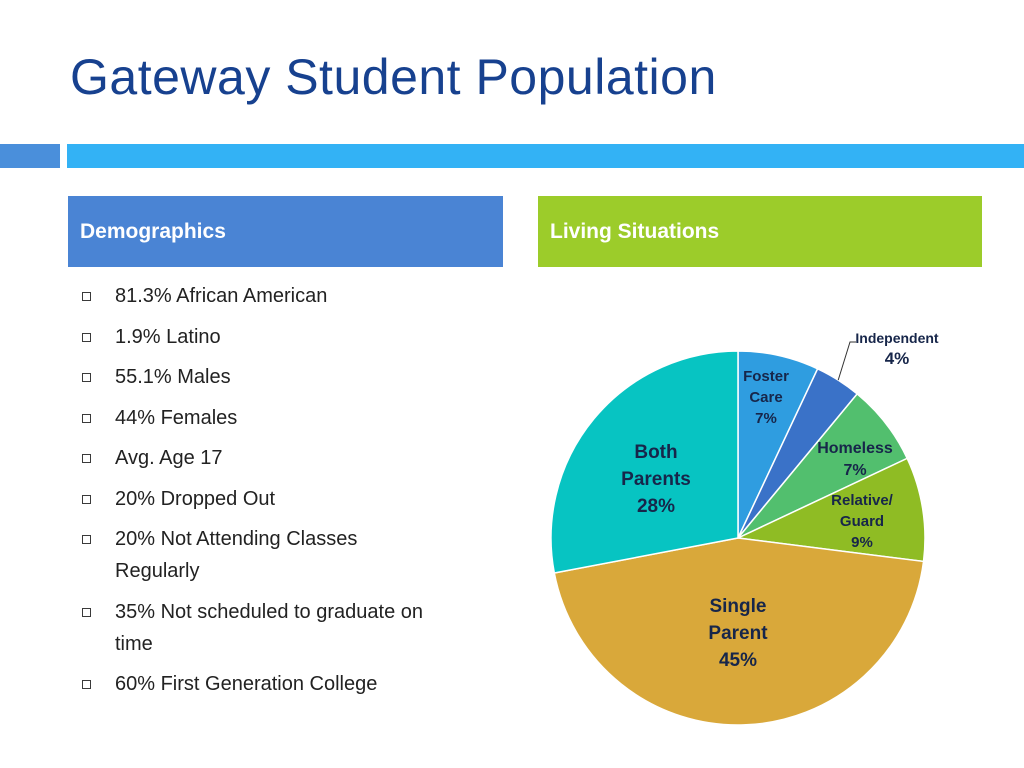 Image resolution: width=1024 pixels, height=768 pixels. Describe the element at coordinates (176, 417) in the screenshot. I see `bullet-text: 44% Females` at that location.